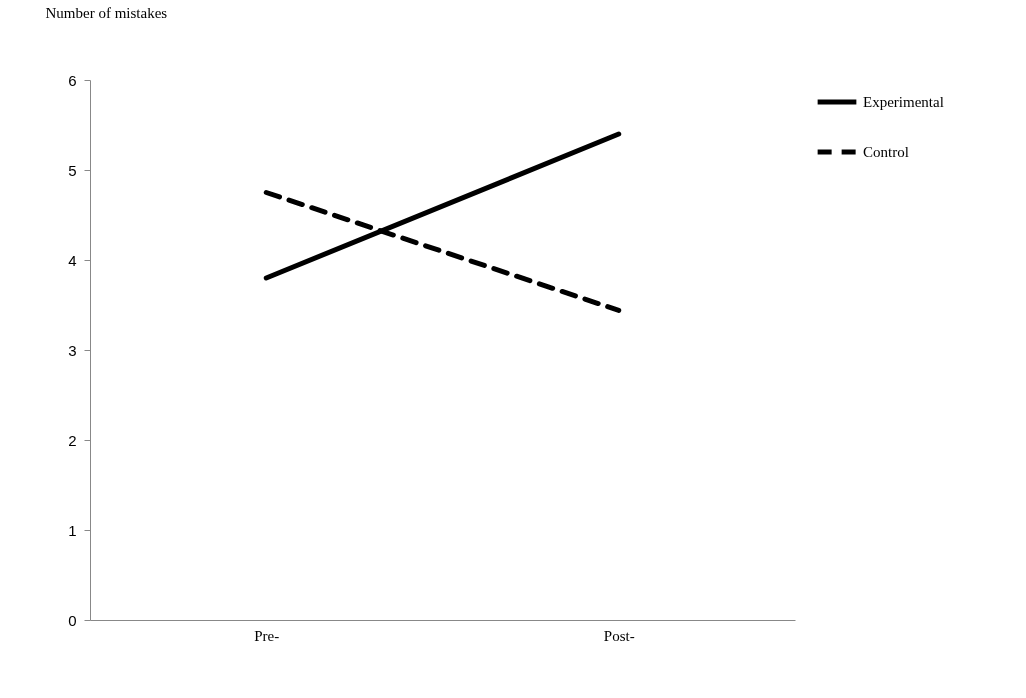  Describe the element at coordinates (267, 635) in the screenshot. I see `x-tick-label: Pre-` at that location.